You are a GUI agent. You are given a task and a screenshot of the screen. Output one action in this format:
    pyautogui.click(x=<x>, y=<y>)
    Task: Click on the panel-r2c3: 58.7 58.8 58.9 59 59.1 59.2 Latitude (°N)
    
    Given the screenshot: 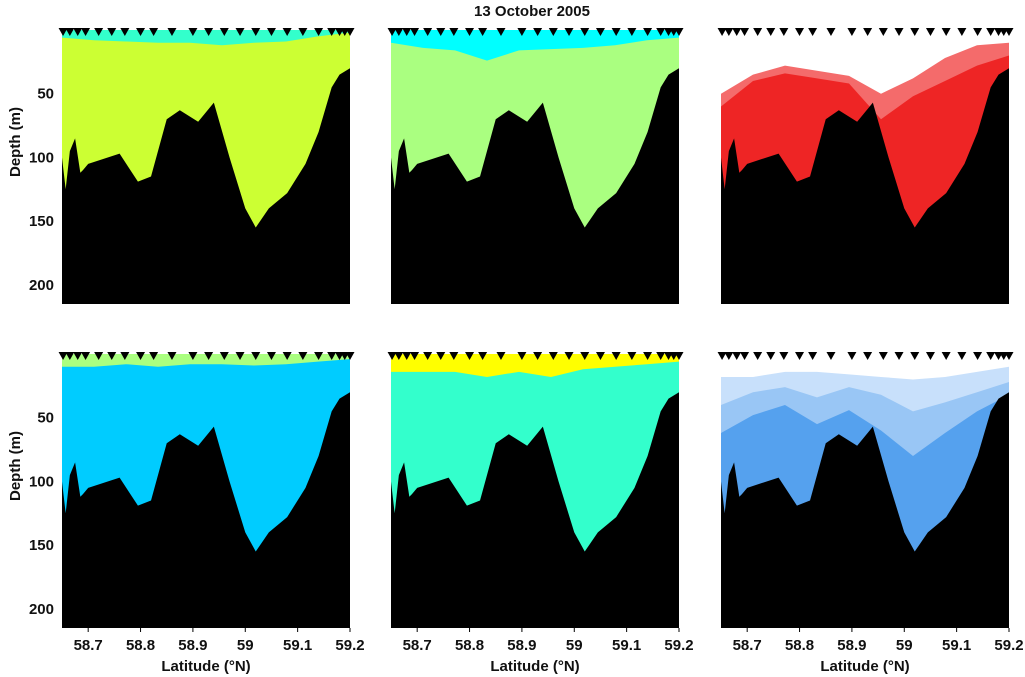 What is the action you would take?
    pyautogui.click(x=870, y=513)
    